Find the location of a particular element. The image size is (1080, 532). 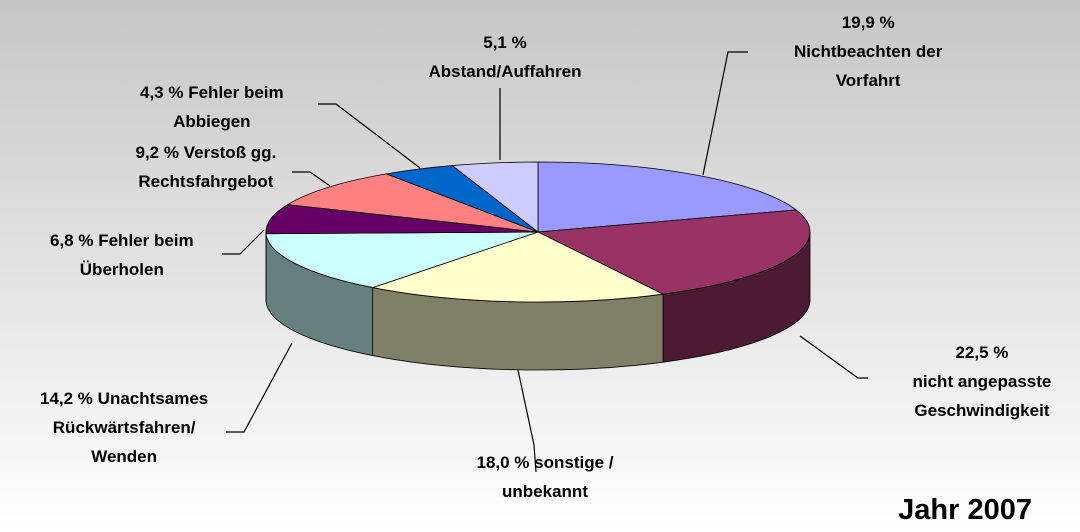

value-label: 4,3 % is located at coordinates (162, 92).